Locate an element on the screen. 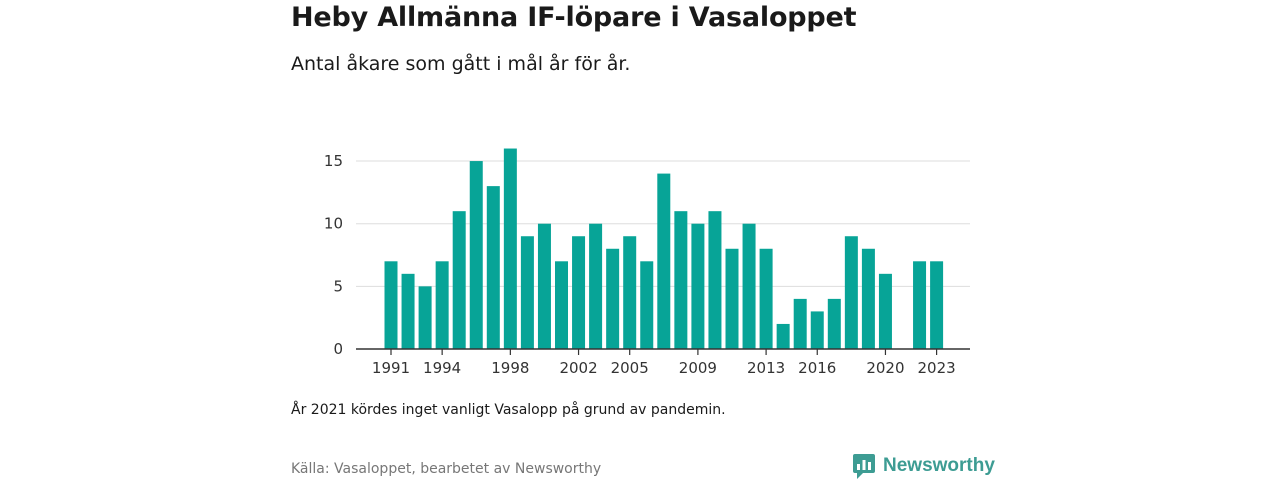  newsworthy-brand: Newsworthy is located at coordinates (923, 466).